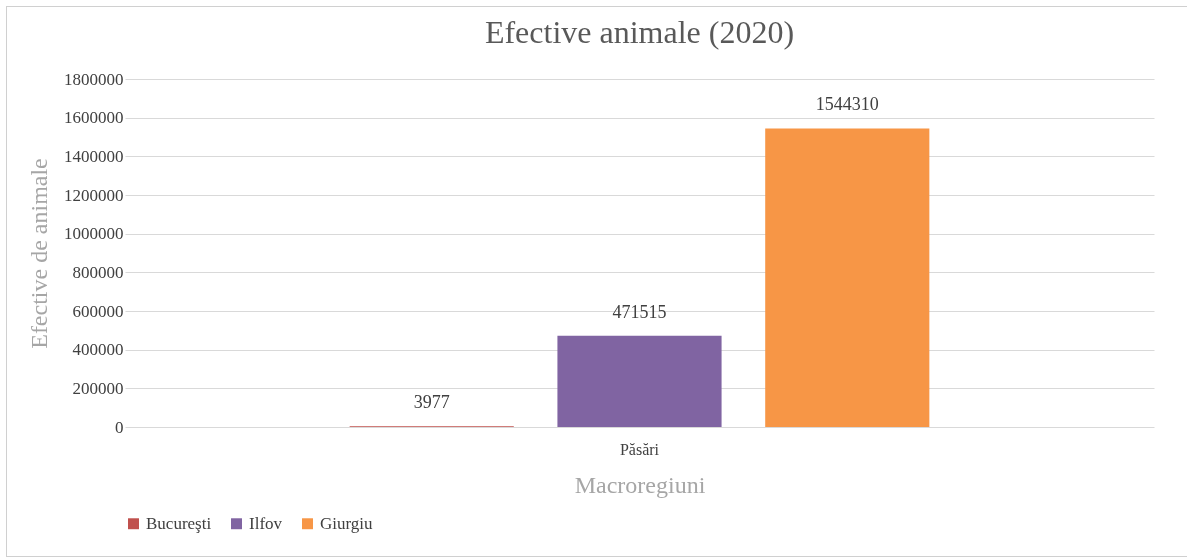 The height and width of the screenshot is (557, 1187). What do you see at coordinates (98, 350) in the screenshot?
I see `y-tick-label: 400000` at bounding box center [98, 350].